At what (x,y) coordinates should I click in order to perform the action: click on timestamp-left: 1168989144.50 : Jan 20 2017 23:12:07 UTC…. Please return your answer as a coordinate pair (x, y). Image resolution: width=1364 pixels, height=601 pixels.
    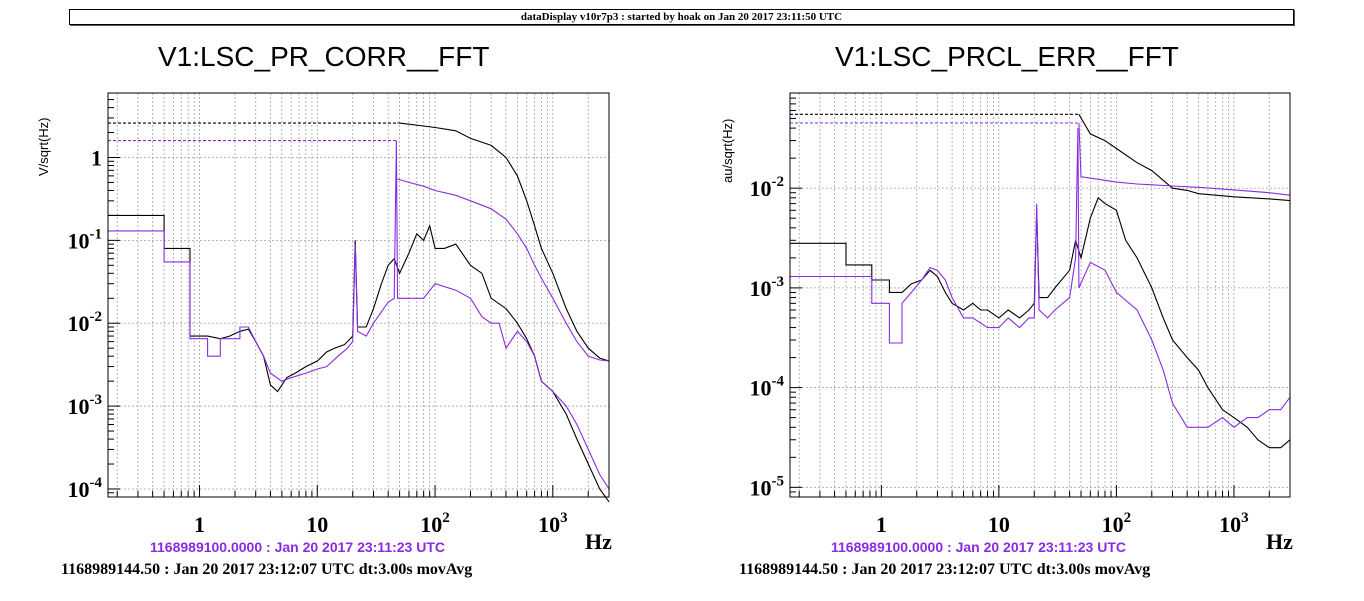
    Looking at the image, I should click on (267, 569).